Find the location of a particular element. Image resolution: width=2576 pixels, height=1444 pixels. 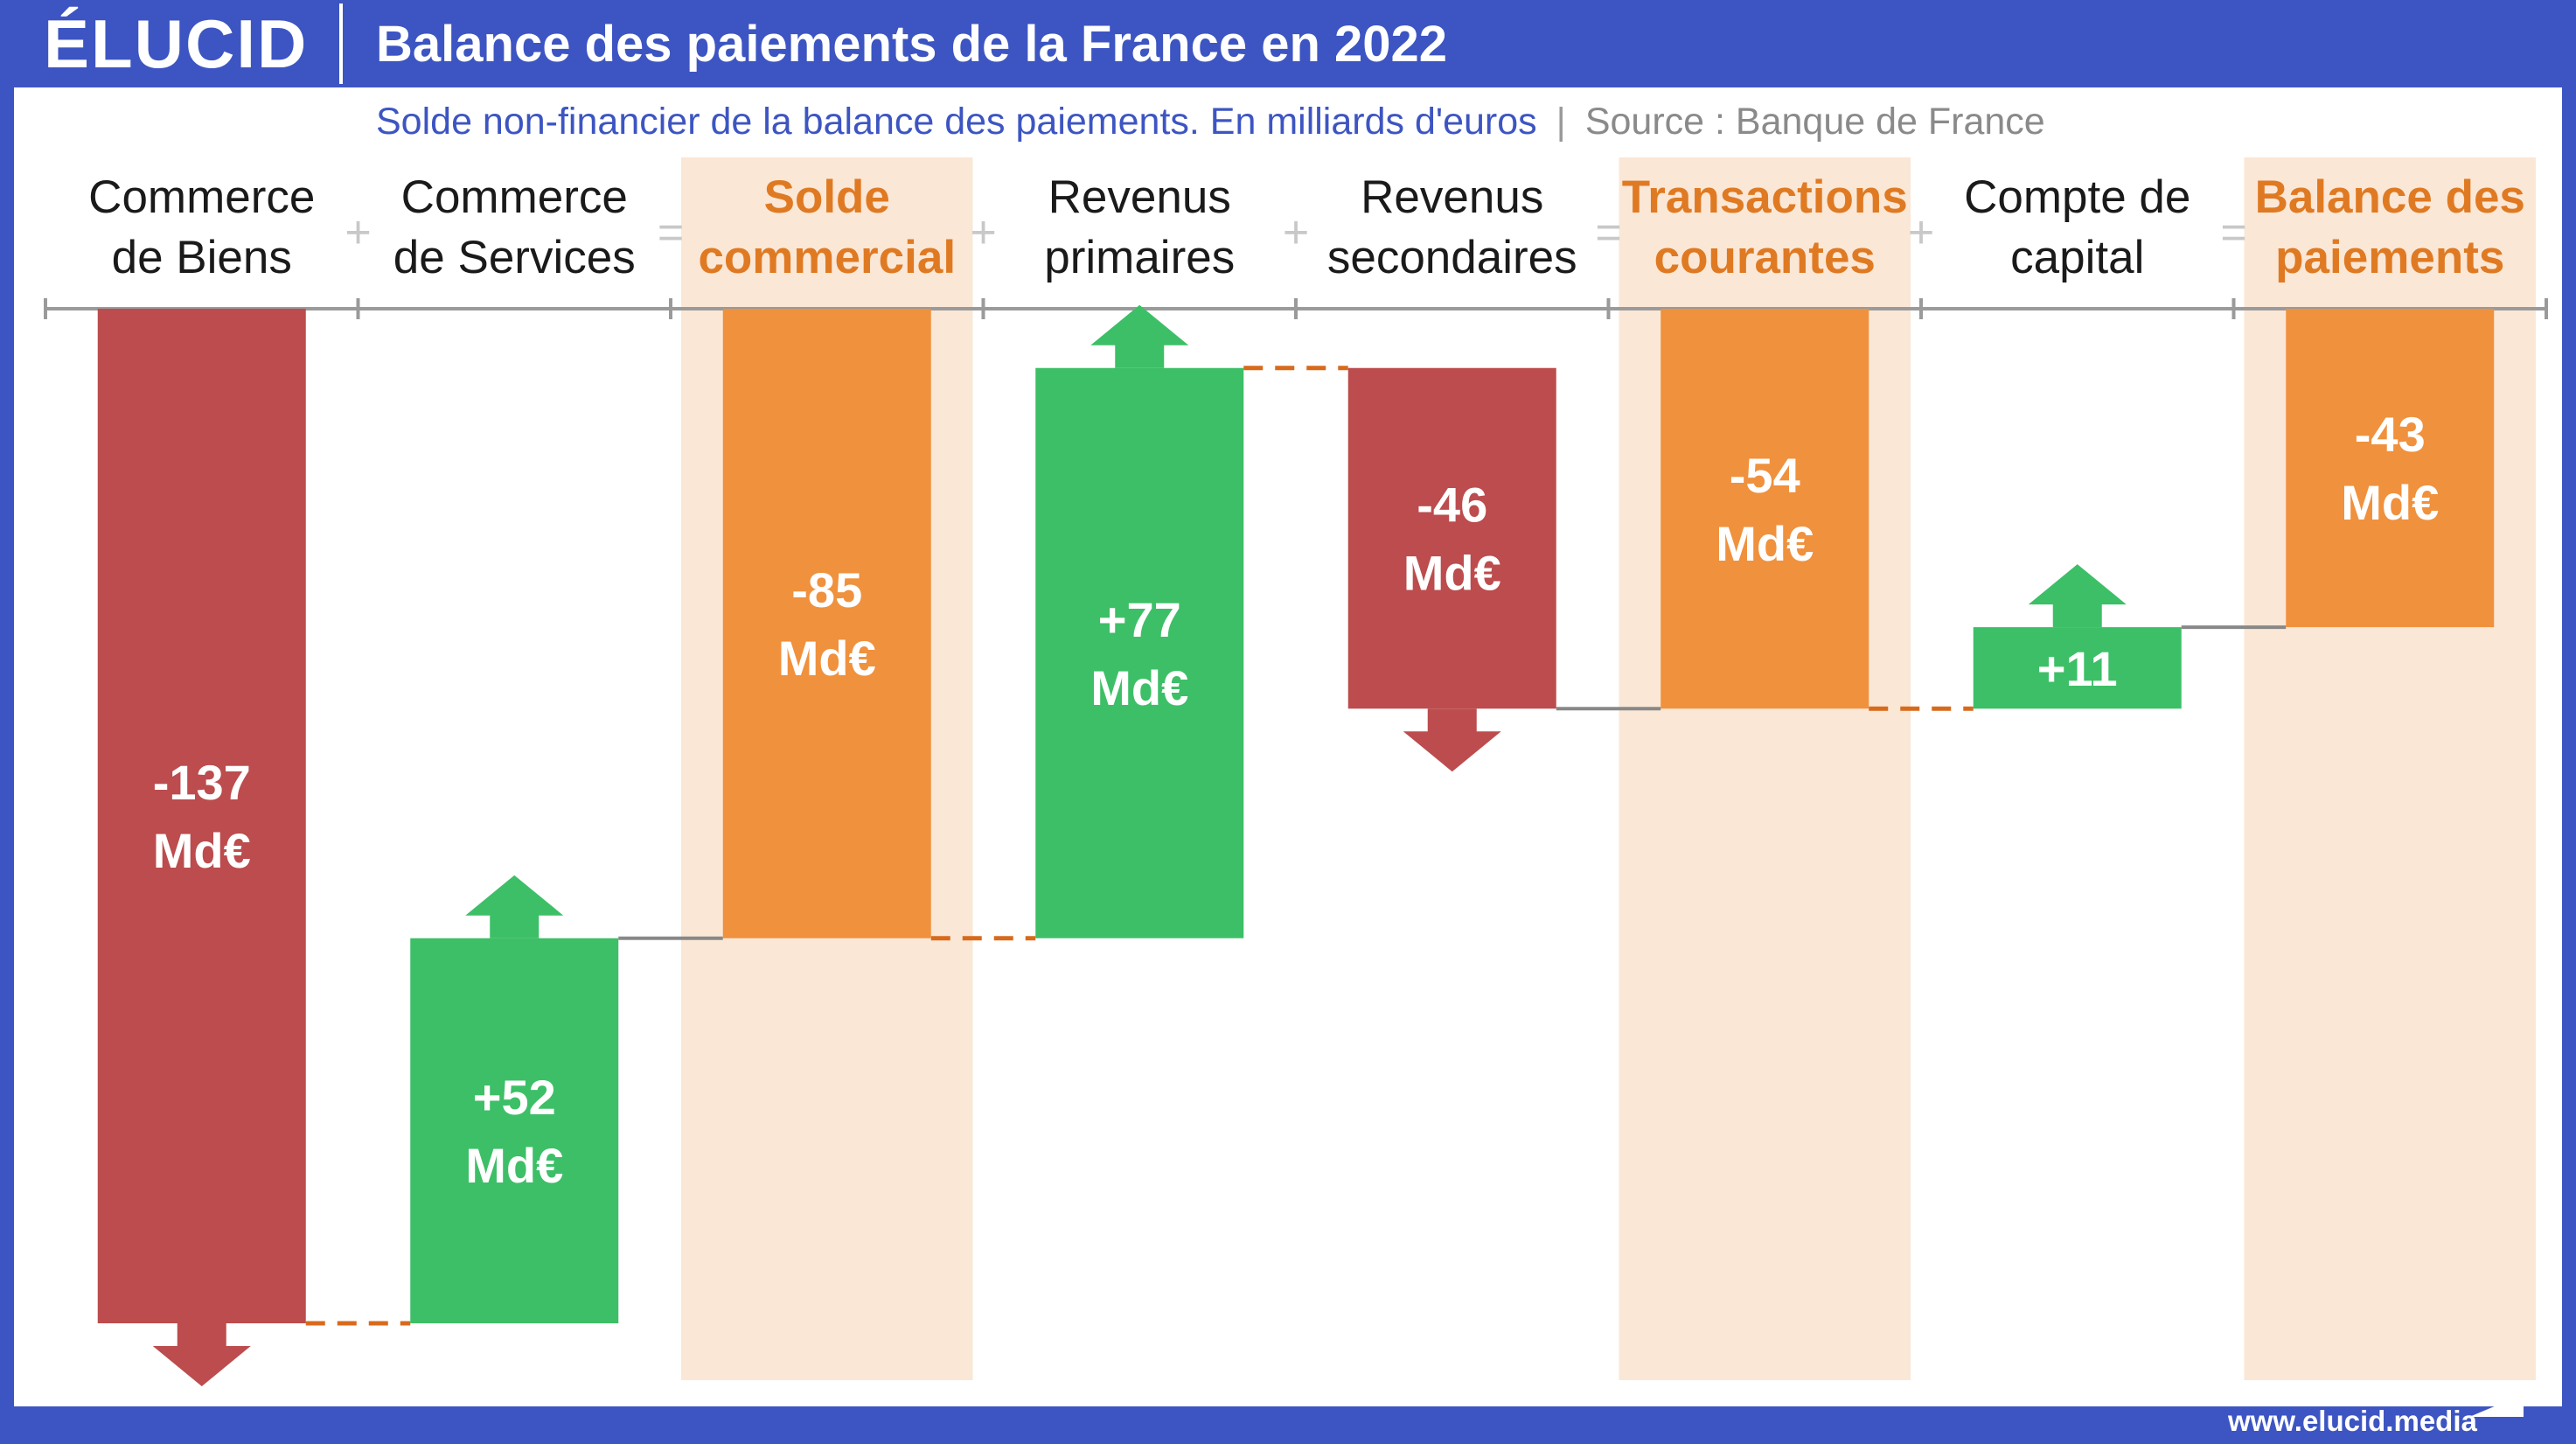

category-label: courantes is located at coordinates (1765, 257).